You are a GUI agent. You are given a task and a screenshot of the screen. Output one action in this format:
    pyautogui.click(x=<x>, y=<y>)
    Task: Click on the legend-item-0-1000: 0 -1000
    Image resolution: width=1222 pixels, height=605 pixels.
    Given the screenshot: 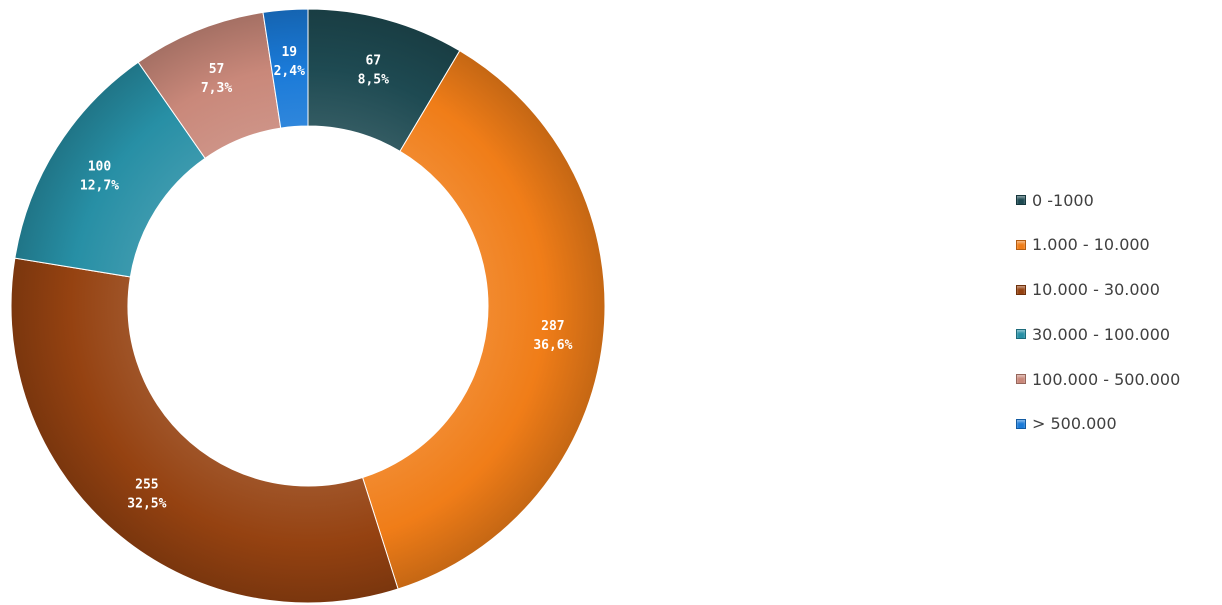 What is the action you would take?
    pyautogui.click(x=1098, y=200)
    